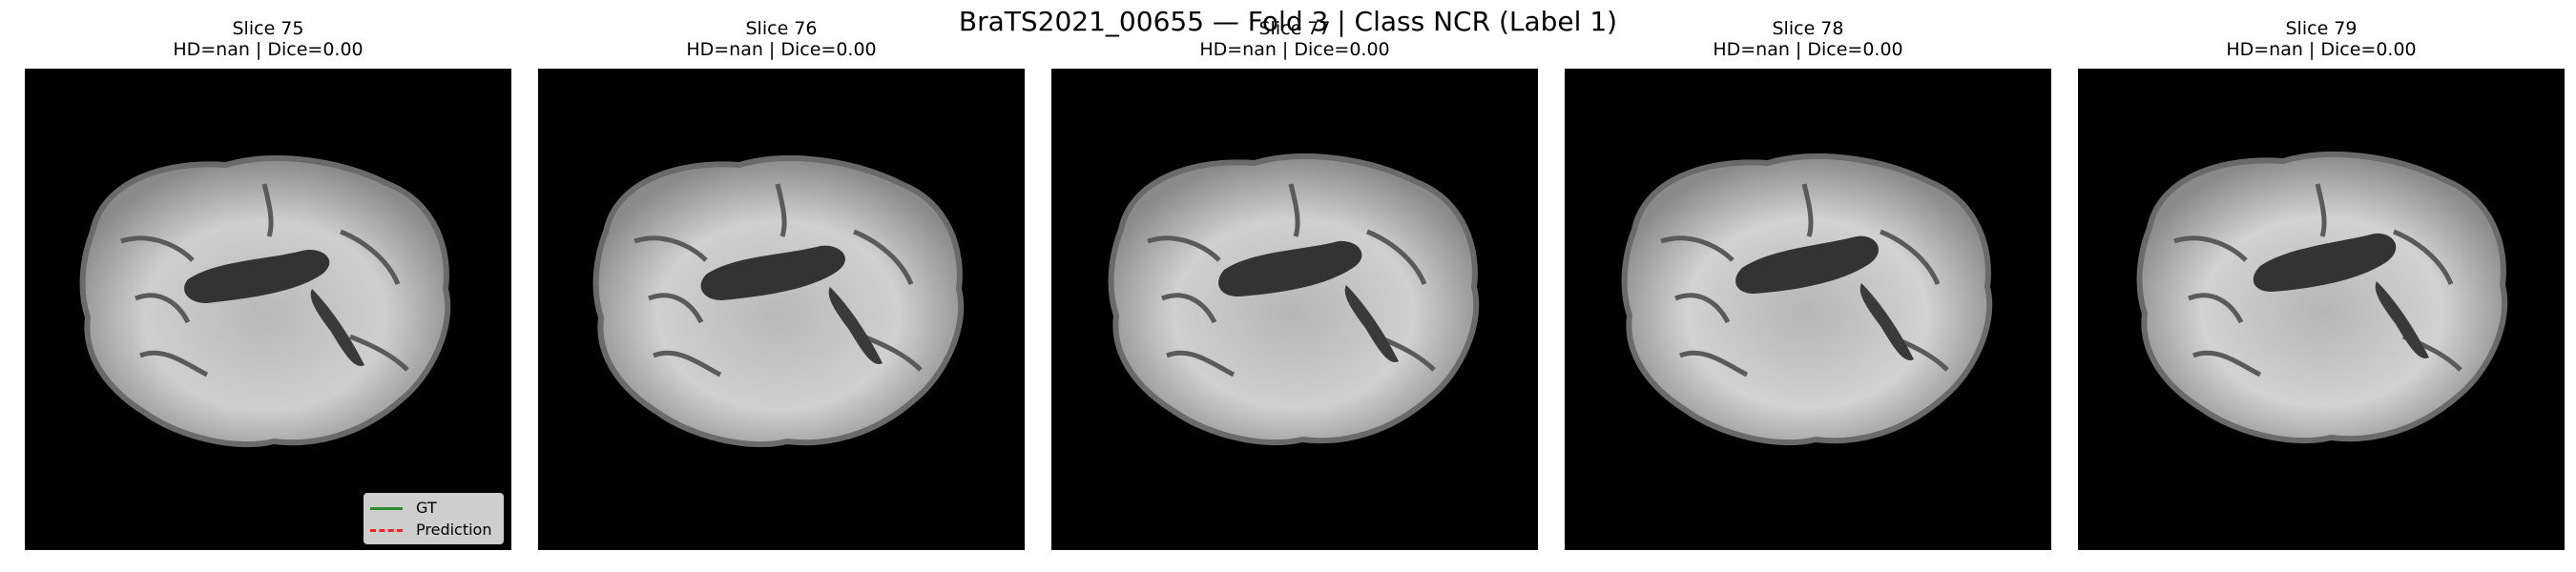 This screenshot has height=572, width=2576. I want to click on gt-line-swatch, so click(386, 509).